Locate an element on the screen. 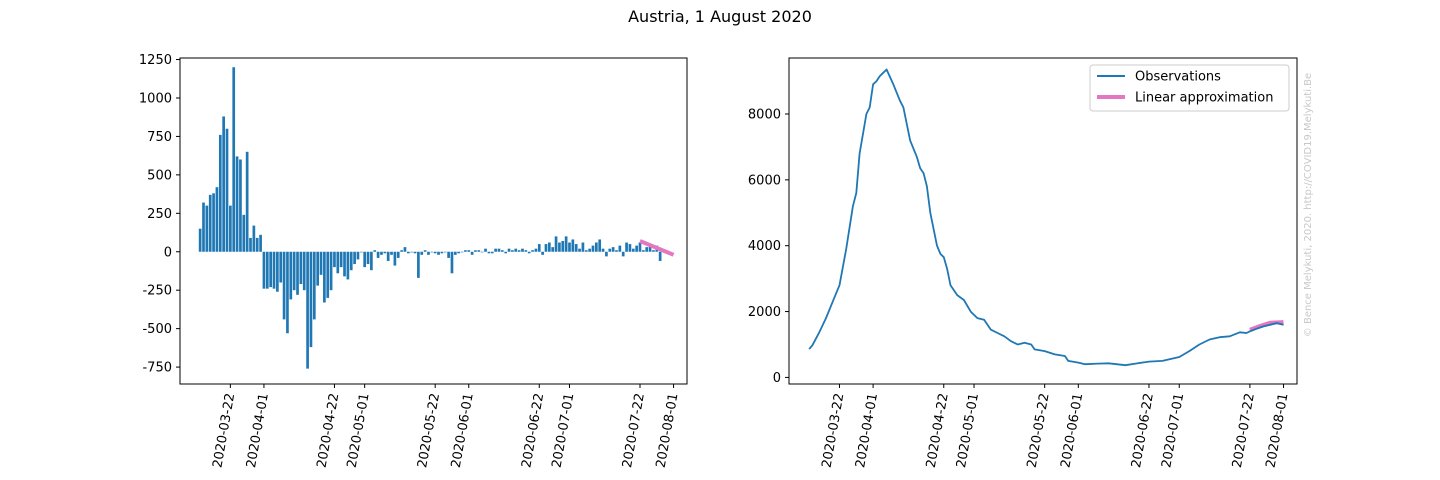 The width and height of the screenshot is (1440, 480). x-tick-label: 2020-07-22 is located at coordinates (1244, 430).